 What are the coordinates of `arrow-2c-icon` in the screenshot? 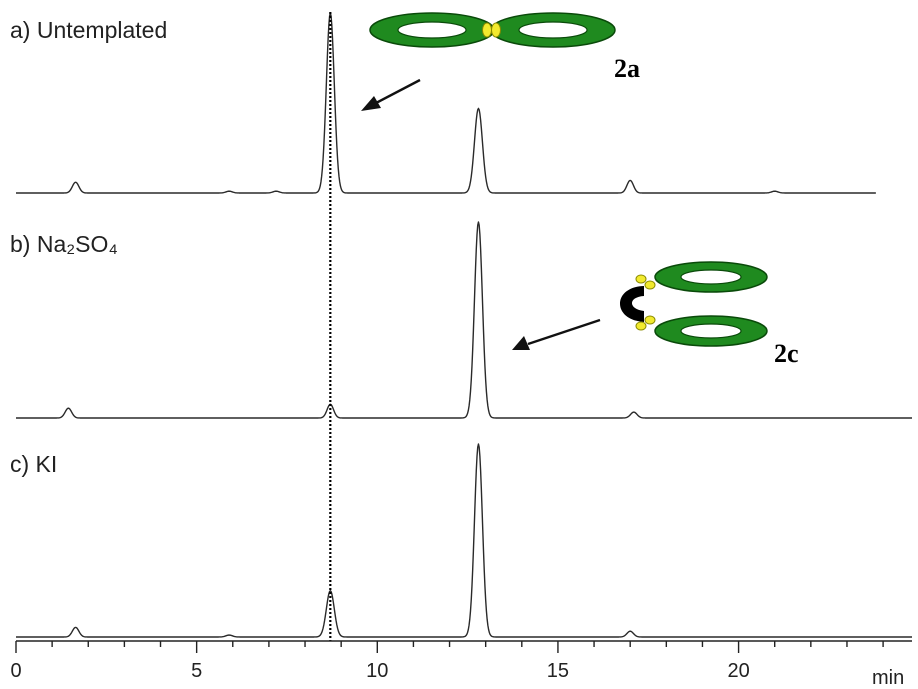 It's located at (556, 334).